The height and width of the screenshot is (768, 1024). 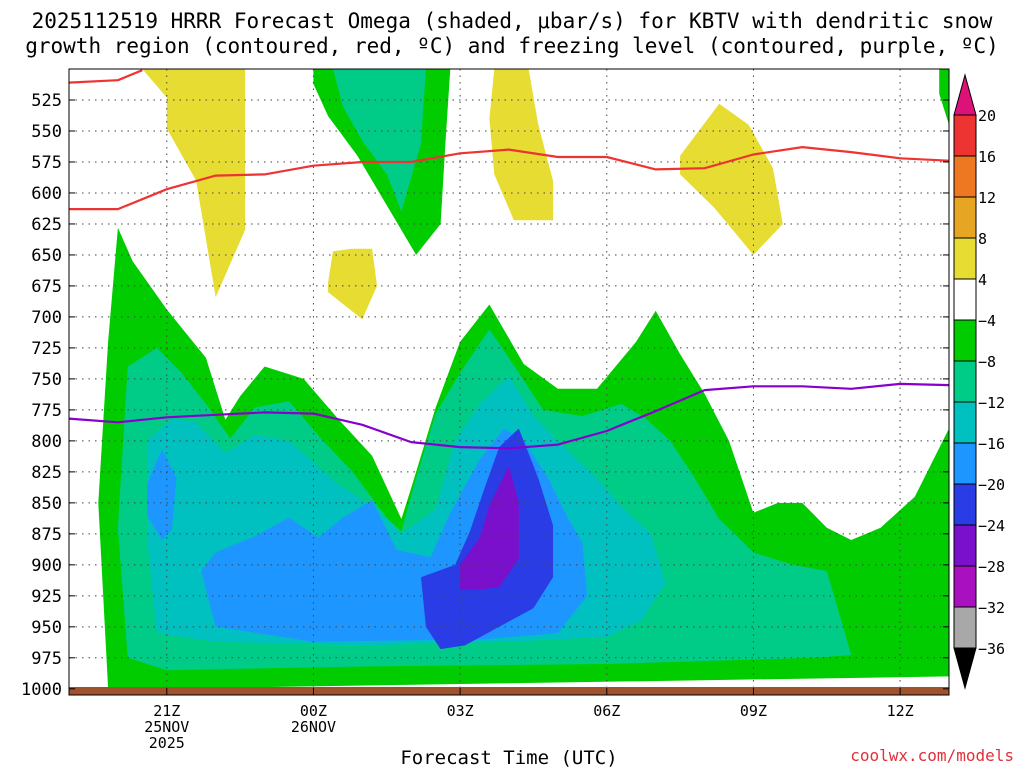 I want to click on colorbar-label-6: −8, so click(x=987, y=362).